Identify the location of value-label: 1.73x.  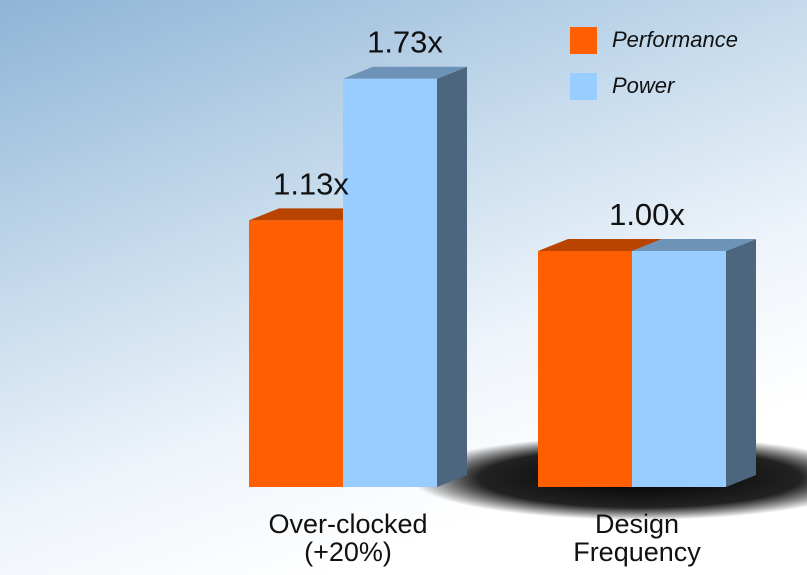
(405, 42).